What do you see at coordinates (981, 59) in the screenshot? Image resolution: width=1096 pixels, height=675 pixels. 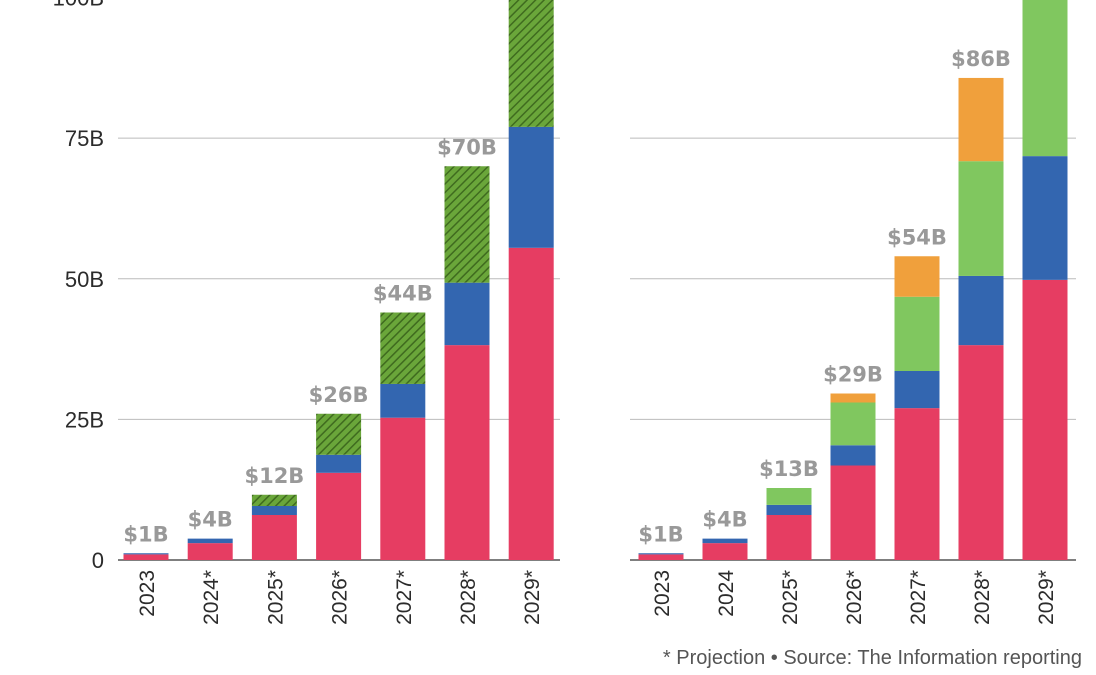 I see `bar-total-label: $86B` at bounding box center [981, 59].